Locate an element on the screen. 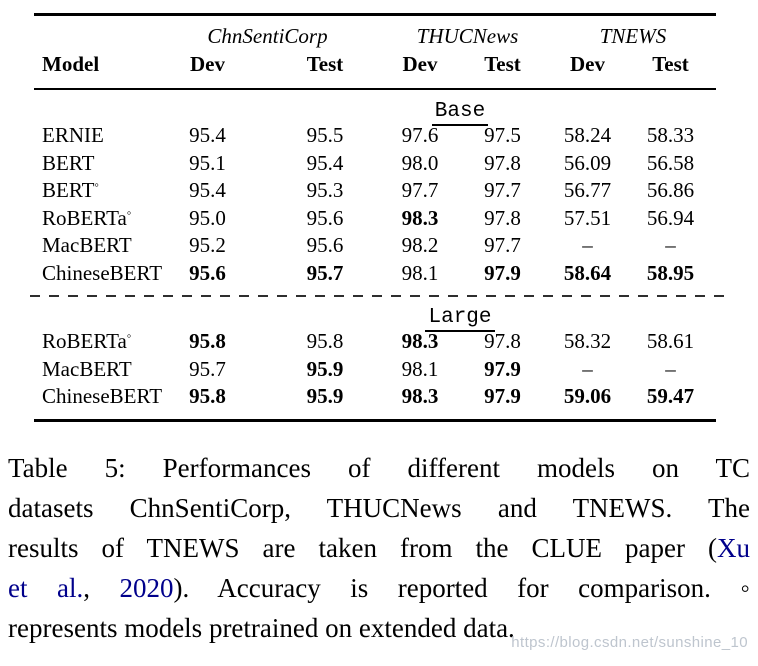 The height and width of the screenshot is (666, 758). table-row: ChineseBERT 95.8 95.9 98.3 97.9 59.06 59.47 is located at coordinates (375, 398).